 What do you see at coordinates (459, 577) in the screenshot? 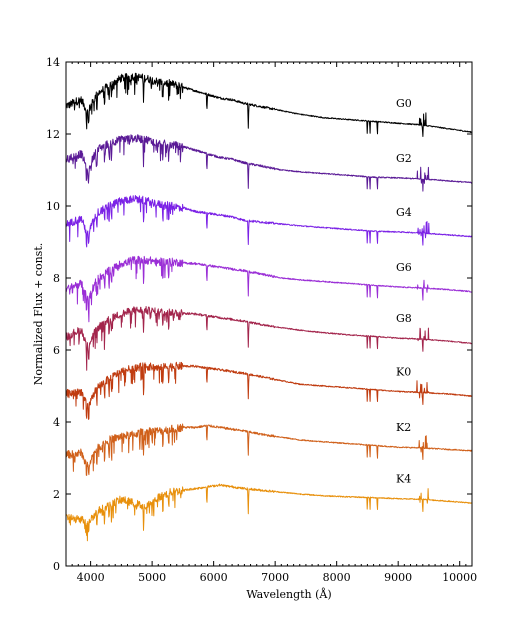
I see `x-tick-label: 10000` at bounding box center [459, 577].